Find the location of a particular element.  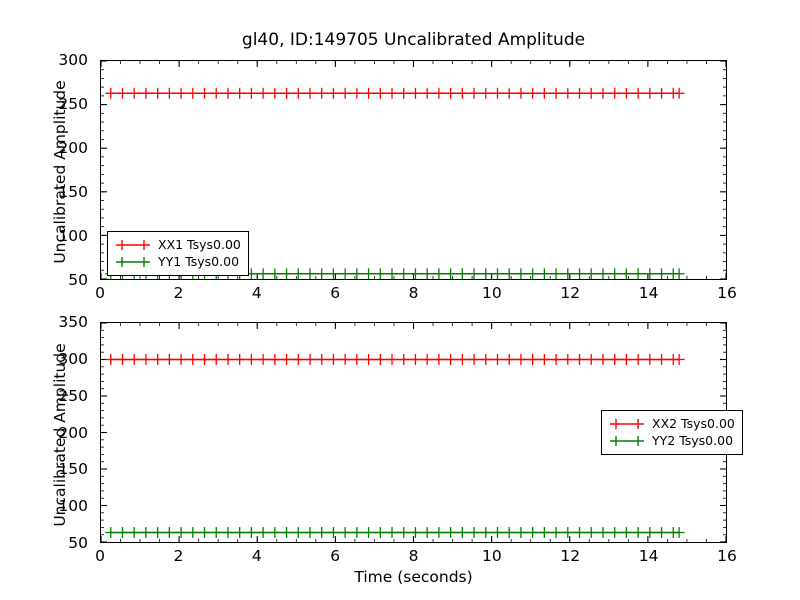

y-axis-label-bottom: Uncalibrated Amplitude is located at coordinates (60, 435).